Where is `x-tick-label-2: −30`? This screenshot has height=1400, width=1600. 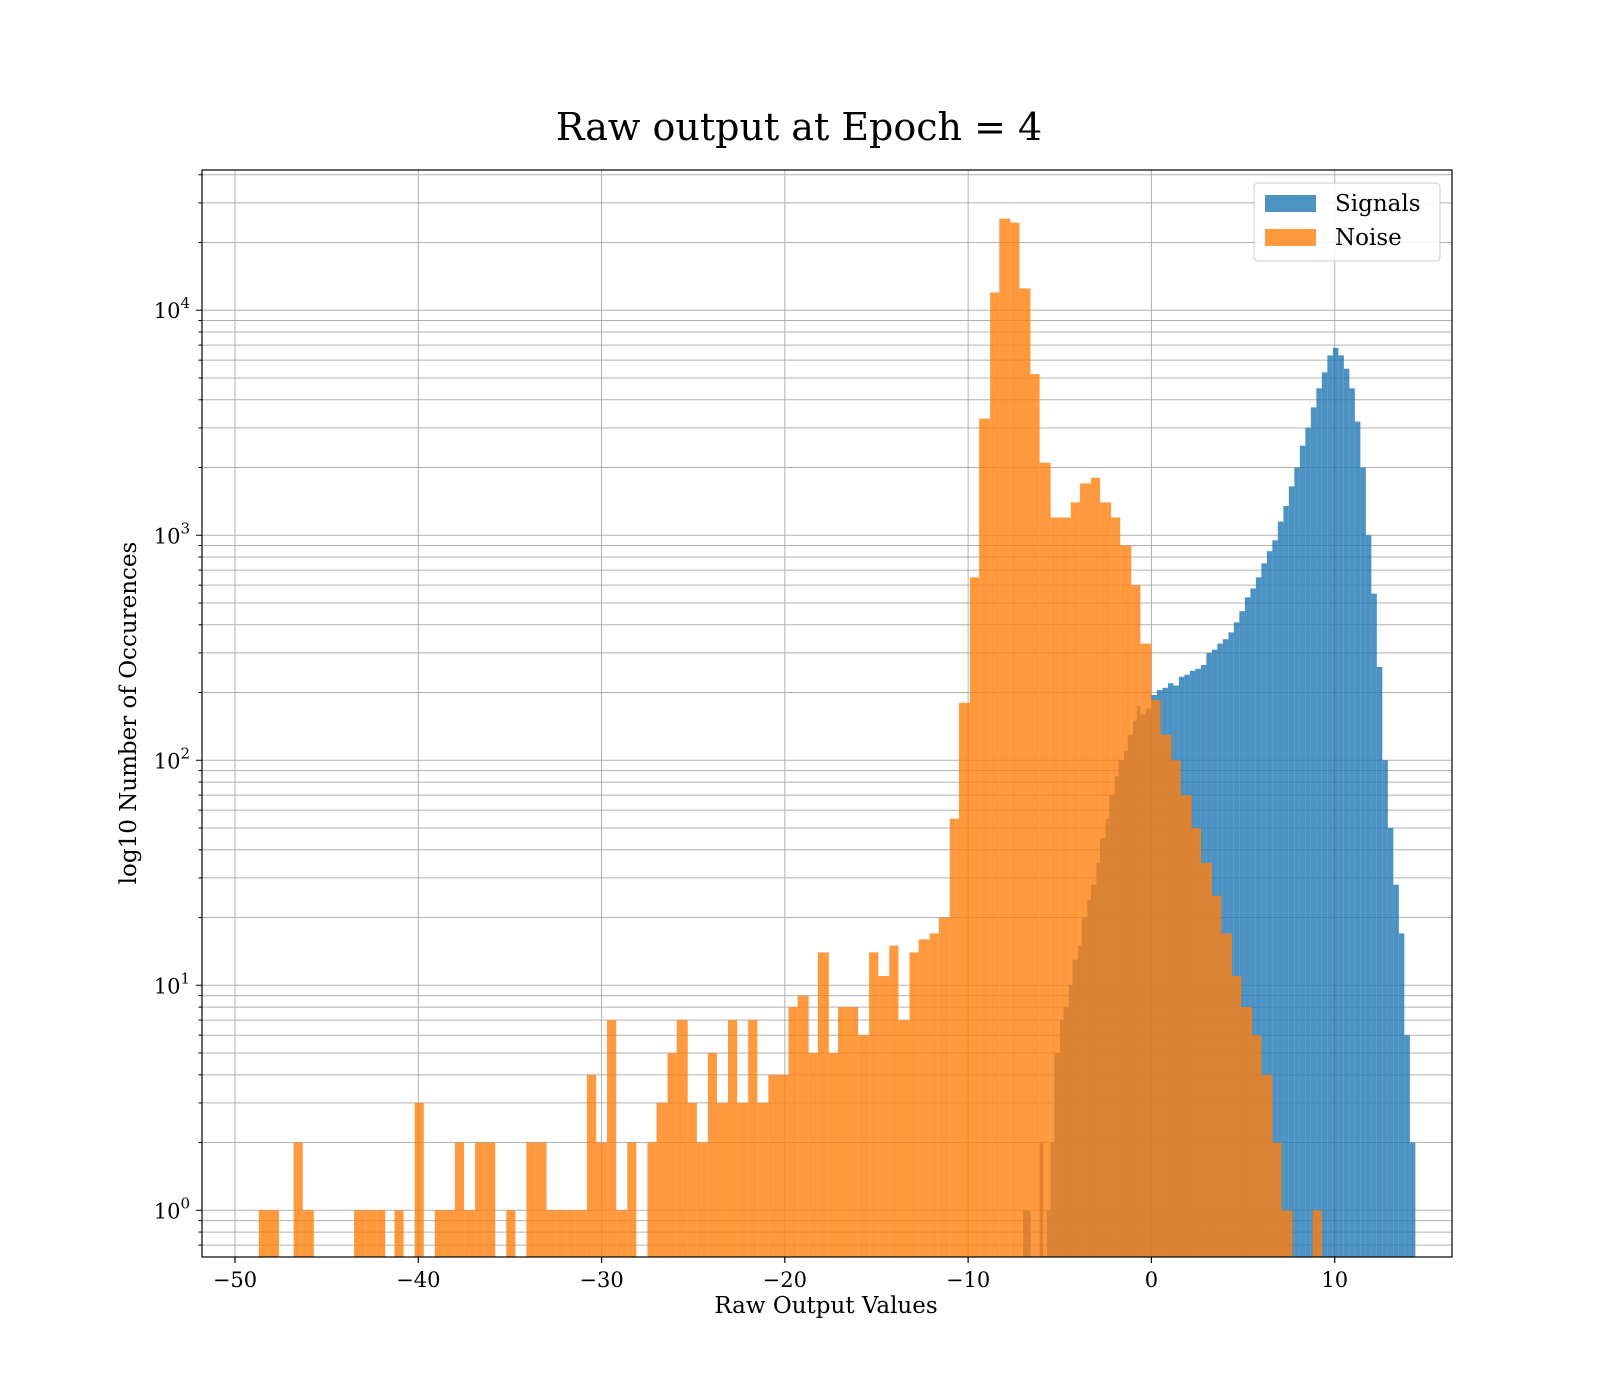 x-tick-label-2: −30 is located at coordinates (601, 1280).